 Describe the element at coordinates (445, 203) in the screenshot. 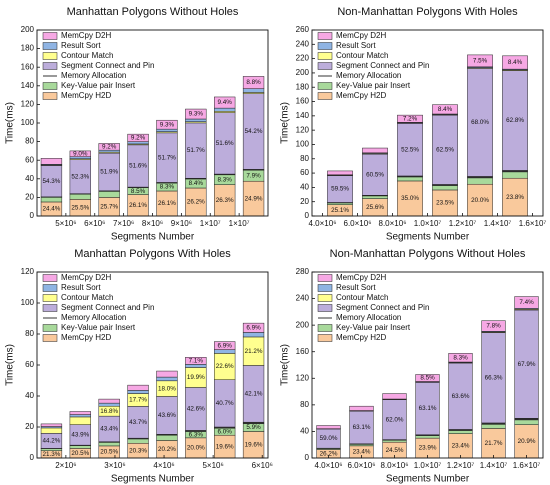

I see `segment-label: 23.5%` at that location.